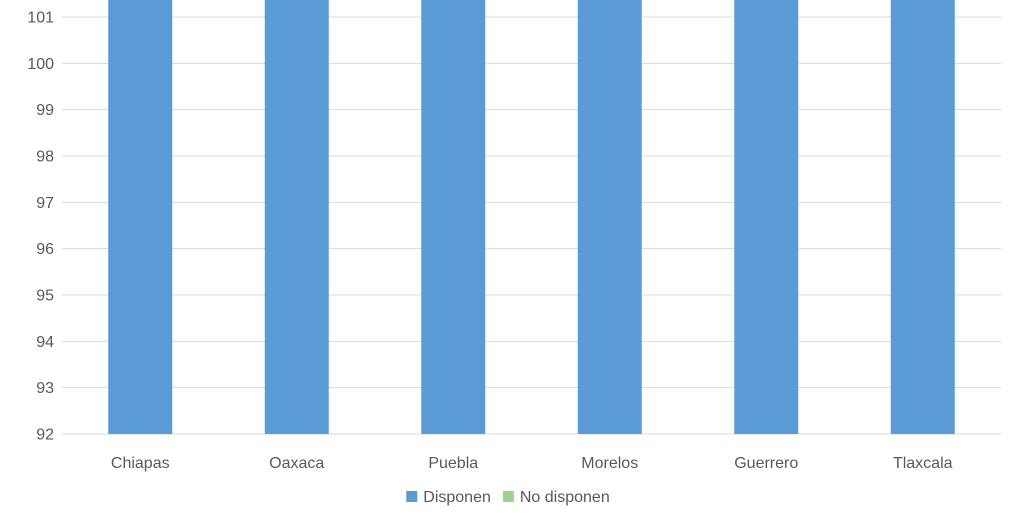  I want to click on y-tick-label-96: 96, so click(45, 249).